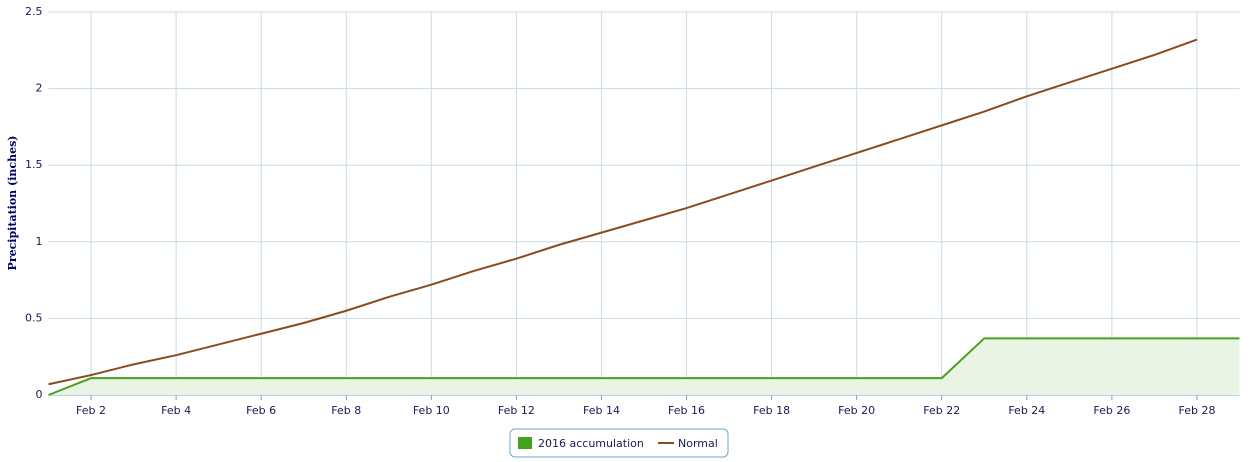  Describe the element at coordinates (941, 410) in the screenshot. I see `x-tick-label: Feb 22` at that location.